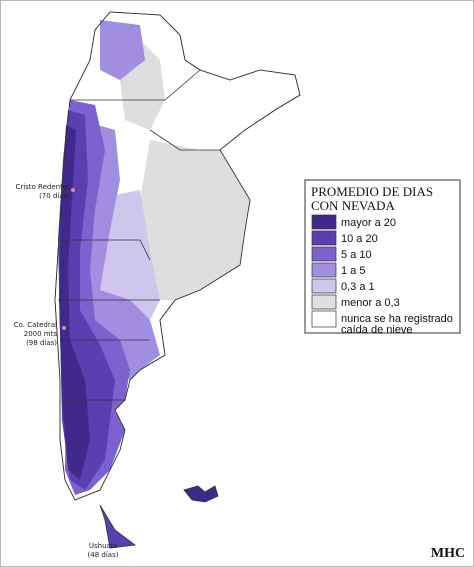  What do you see at coordinates (368, 223) in the screenshot?
I see `legend-label: mayor a 20` at bounding box center [368, 223].